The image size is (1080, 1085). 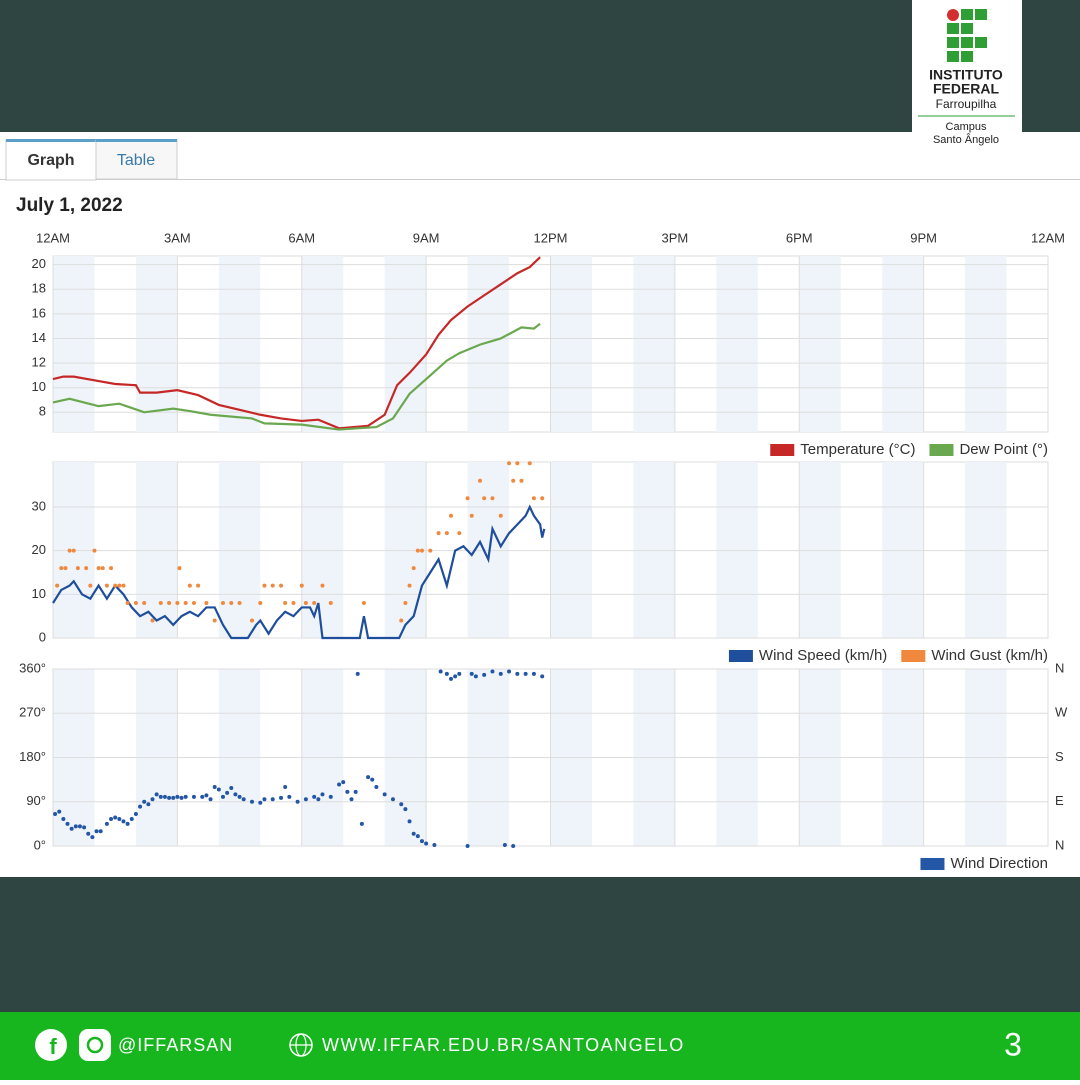 What do you see at coordinates (966, 139) in the screenshot?
I see `logo-text: Santo Ângelo` at bounding box center [966, 139].